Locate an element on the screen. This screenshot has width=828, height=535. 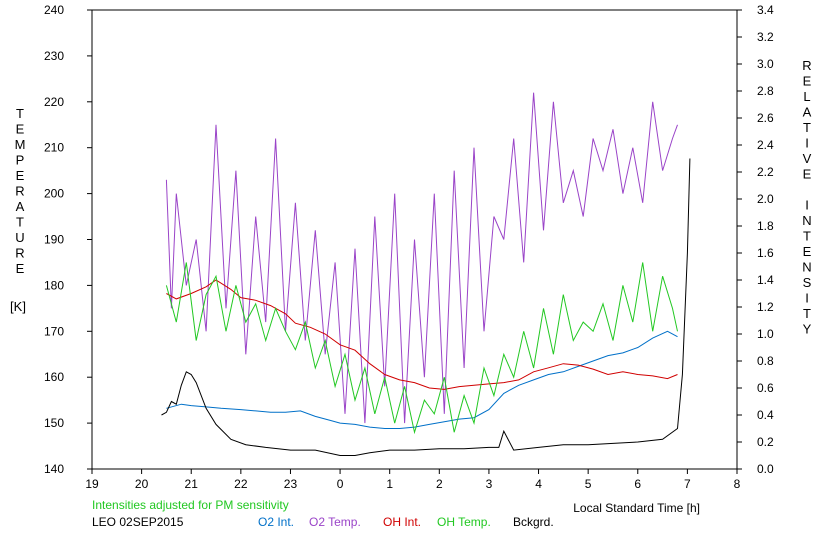
x-tick-label: 0 is located at coordinates (340, 484).